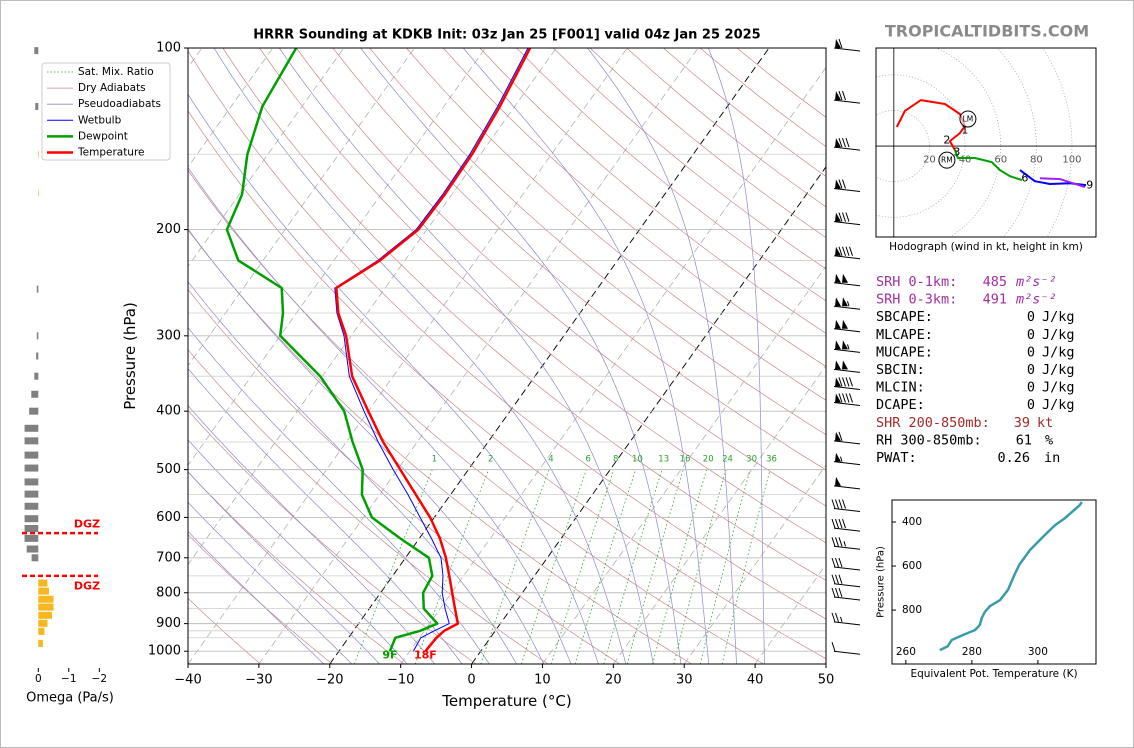  Describe the element at coordinates (106, 111) in the screenshot. I see `legend-box` at that location.